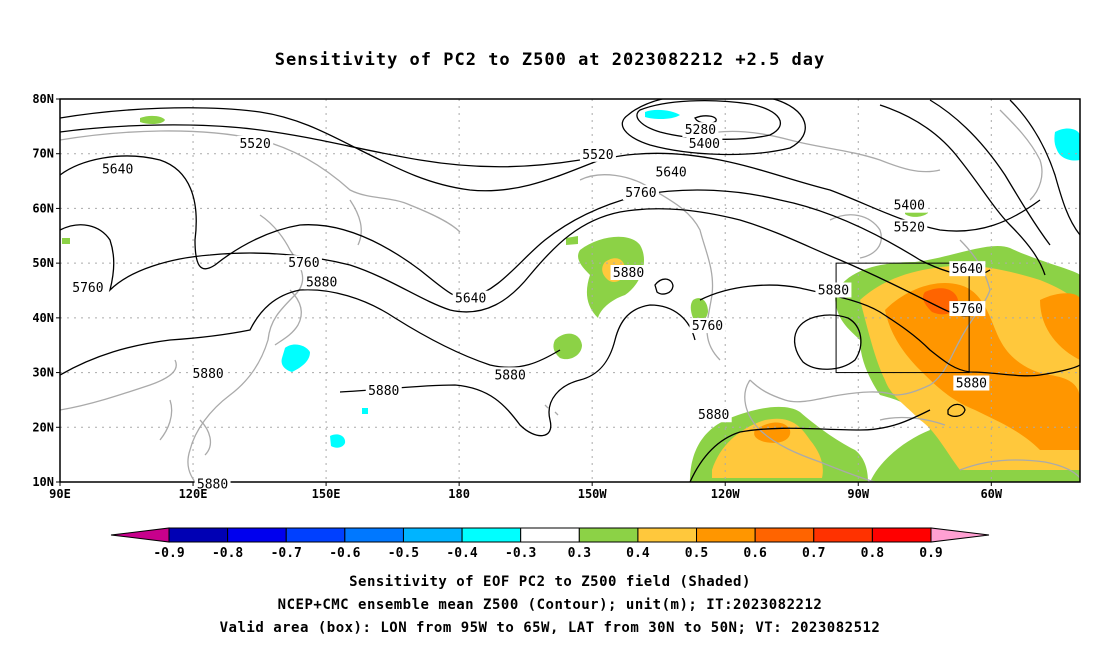  I want to click on contour-5880-south, so click(810, 445).